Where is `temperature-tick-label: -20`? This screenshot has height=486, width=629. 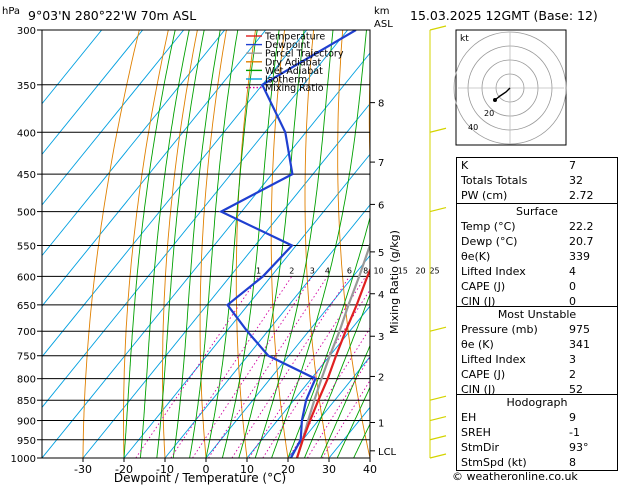
temperature-tick-label: -20 is located at coordinates (124, 469).